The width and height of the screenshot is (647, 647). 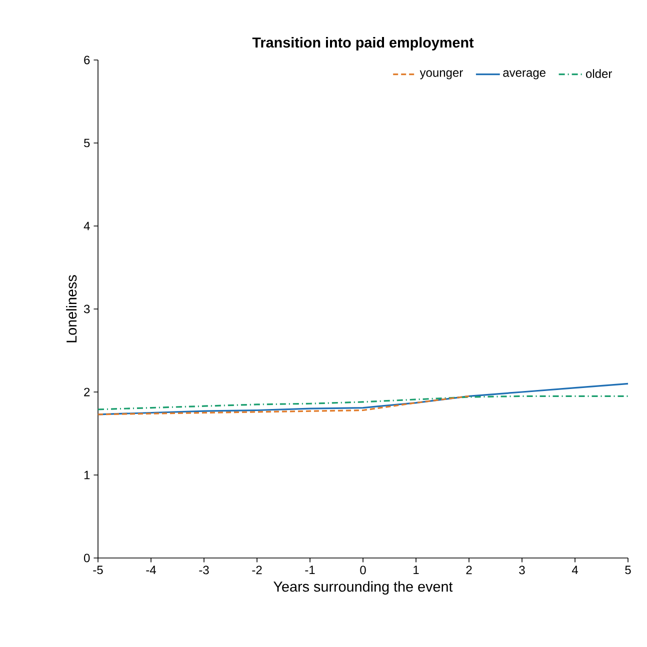 I want to click on x-tick-label: -1, so click(x=310, y=570).